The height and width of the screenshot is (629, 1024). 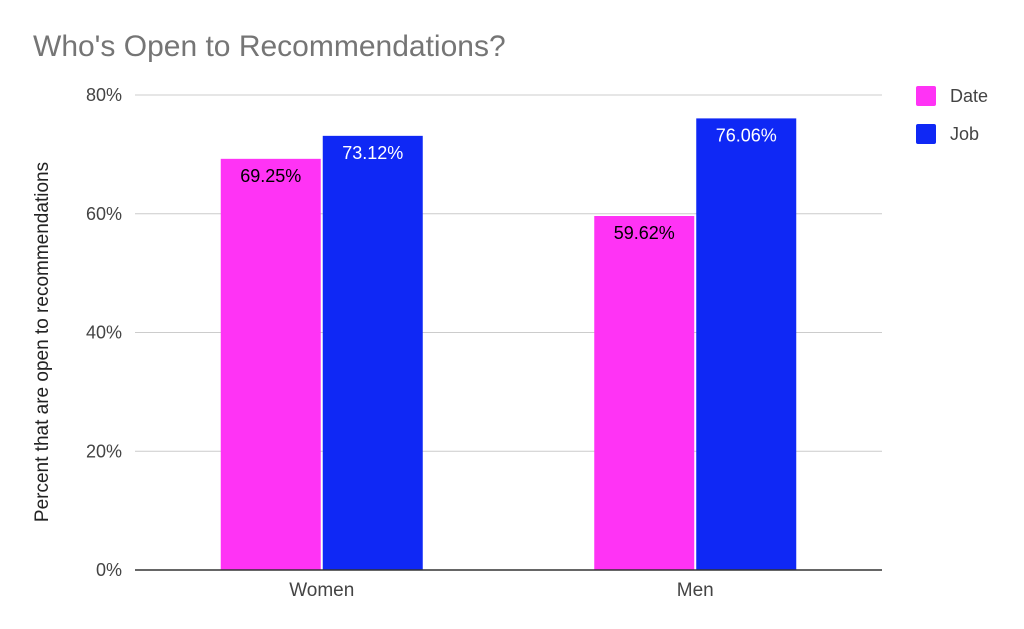 I want to click on bar-date-women, so click(x=270, y=364).